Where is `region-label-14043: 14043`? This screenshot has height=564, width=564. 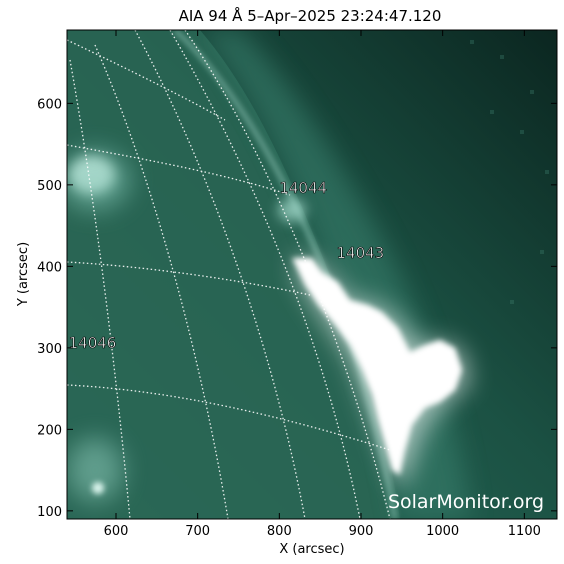
region-label-14043: 14043 is located at coordinates (361, 253).